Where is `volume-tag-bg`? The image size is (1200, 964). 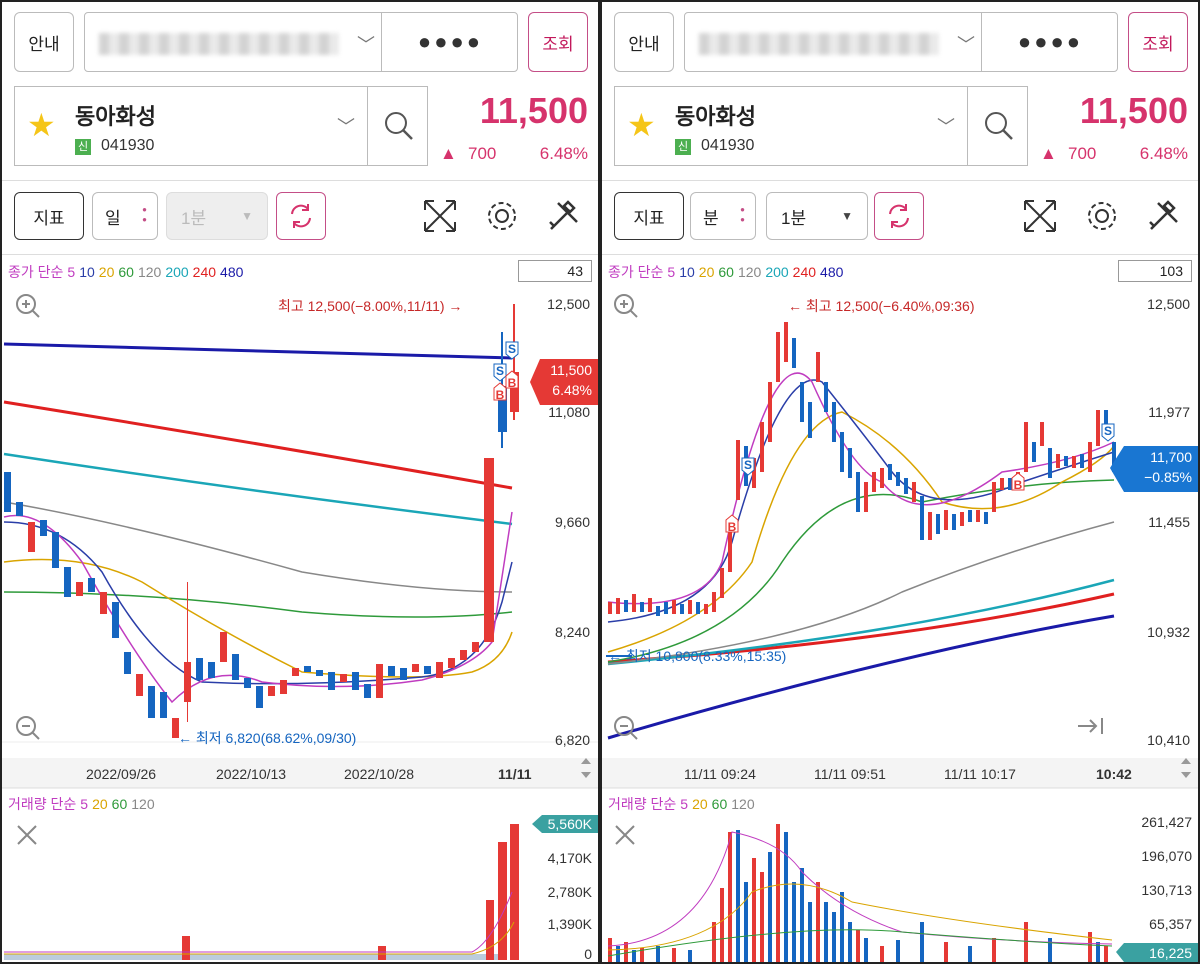
volume-tag-bg is located at coordinates (1157, 952).